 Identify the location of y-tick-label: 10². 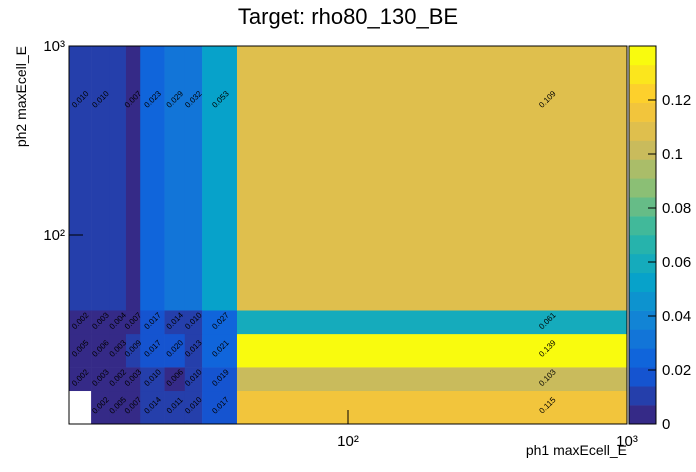
(54, 235).